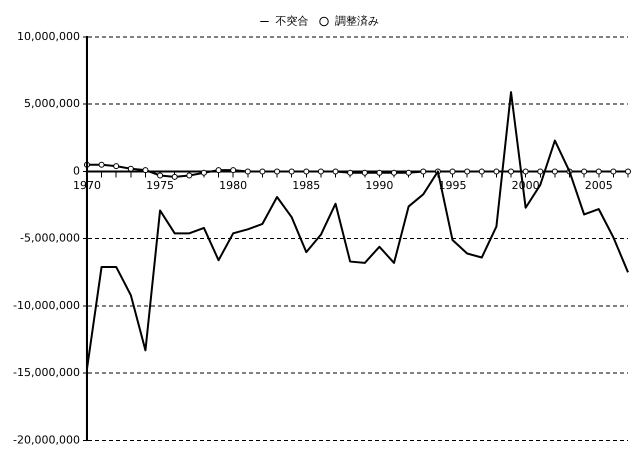 This screenshot has width=640, height=450. I want to click on y-tick-label: -5,000,000, so click(50, 238).